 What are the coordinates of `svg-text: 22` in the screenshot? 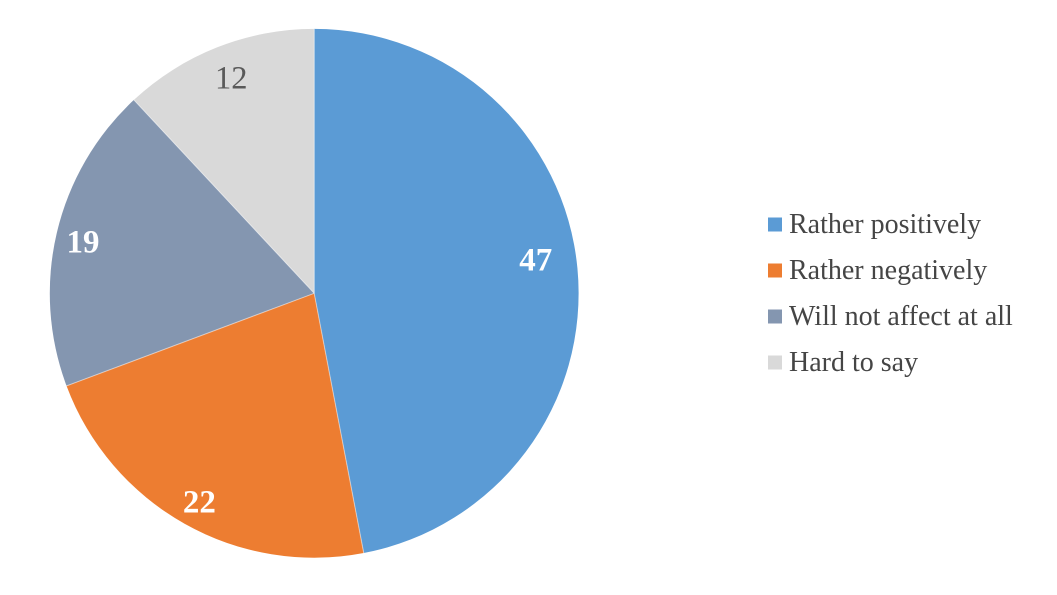 It's located at (199, 503).